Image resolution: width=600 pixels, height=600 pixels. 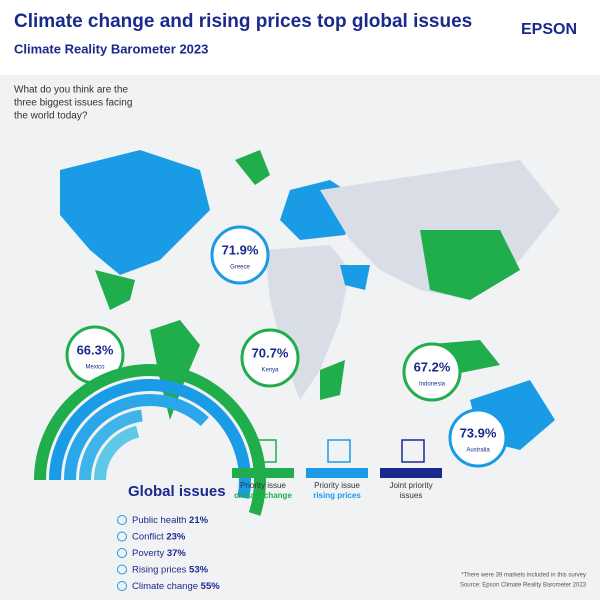 I want to click on callout-value: 66.3%, so click(x=95, y=349).